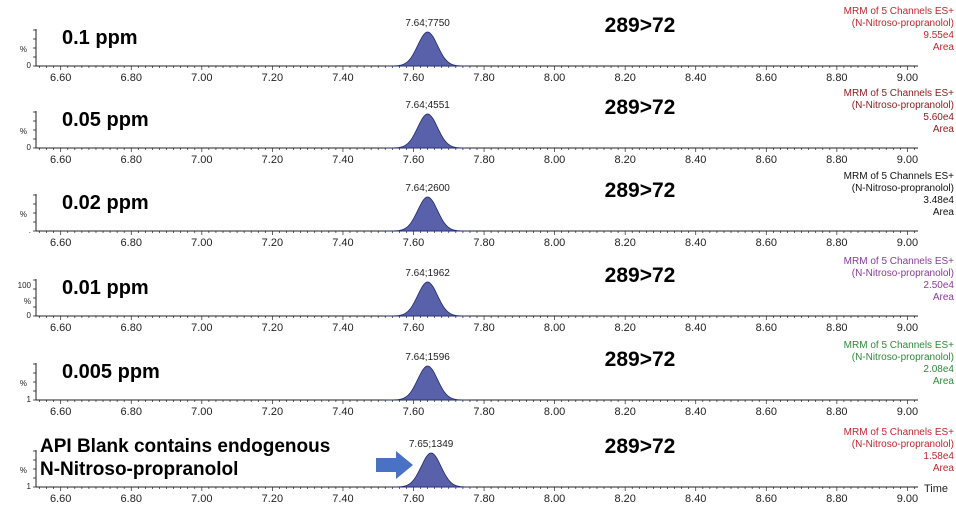 The height and width of the screenshot is (508, 956). I want to click on panel-2-x-tick-label: 8.40, so click(695, 160).